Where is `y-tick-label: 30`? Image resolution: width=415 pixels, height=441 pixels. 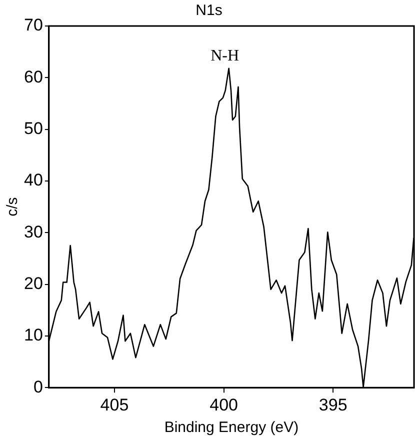 y-tick-label: 30 is located at coordinates (33, 232).